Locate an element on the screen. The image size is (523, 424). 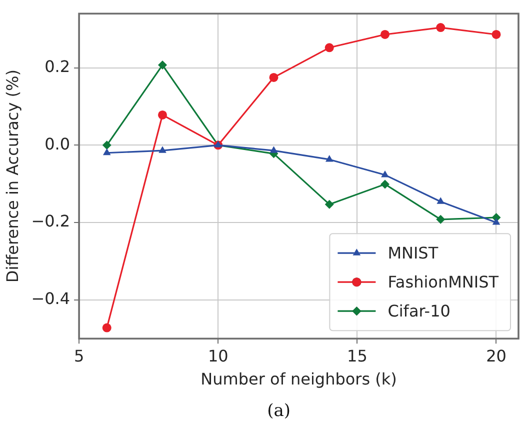
legend-label: MNIST is located at coordinates (413, 252).